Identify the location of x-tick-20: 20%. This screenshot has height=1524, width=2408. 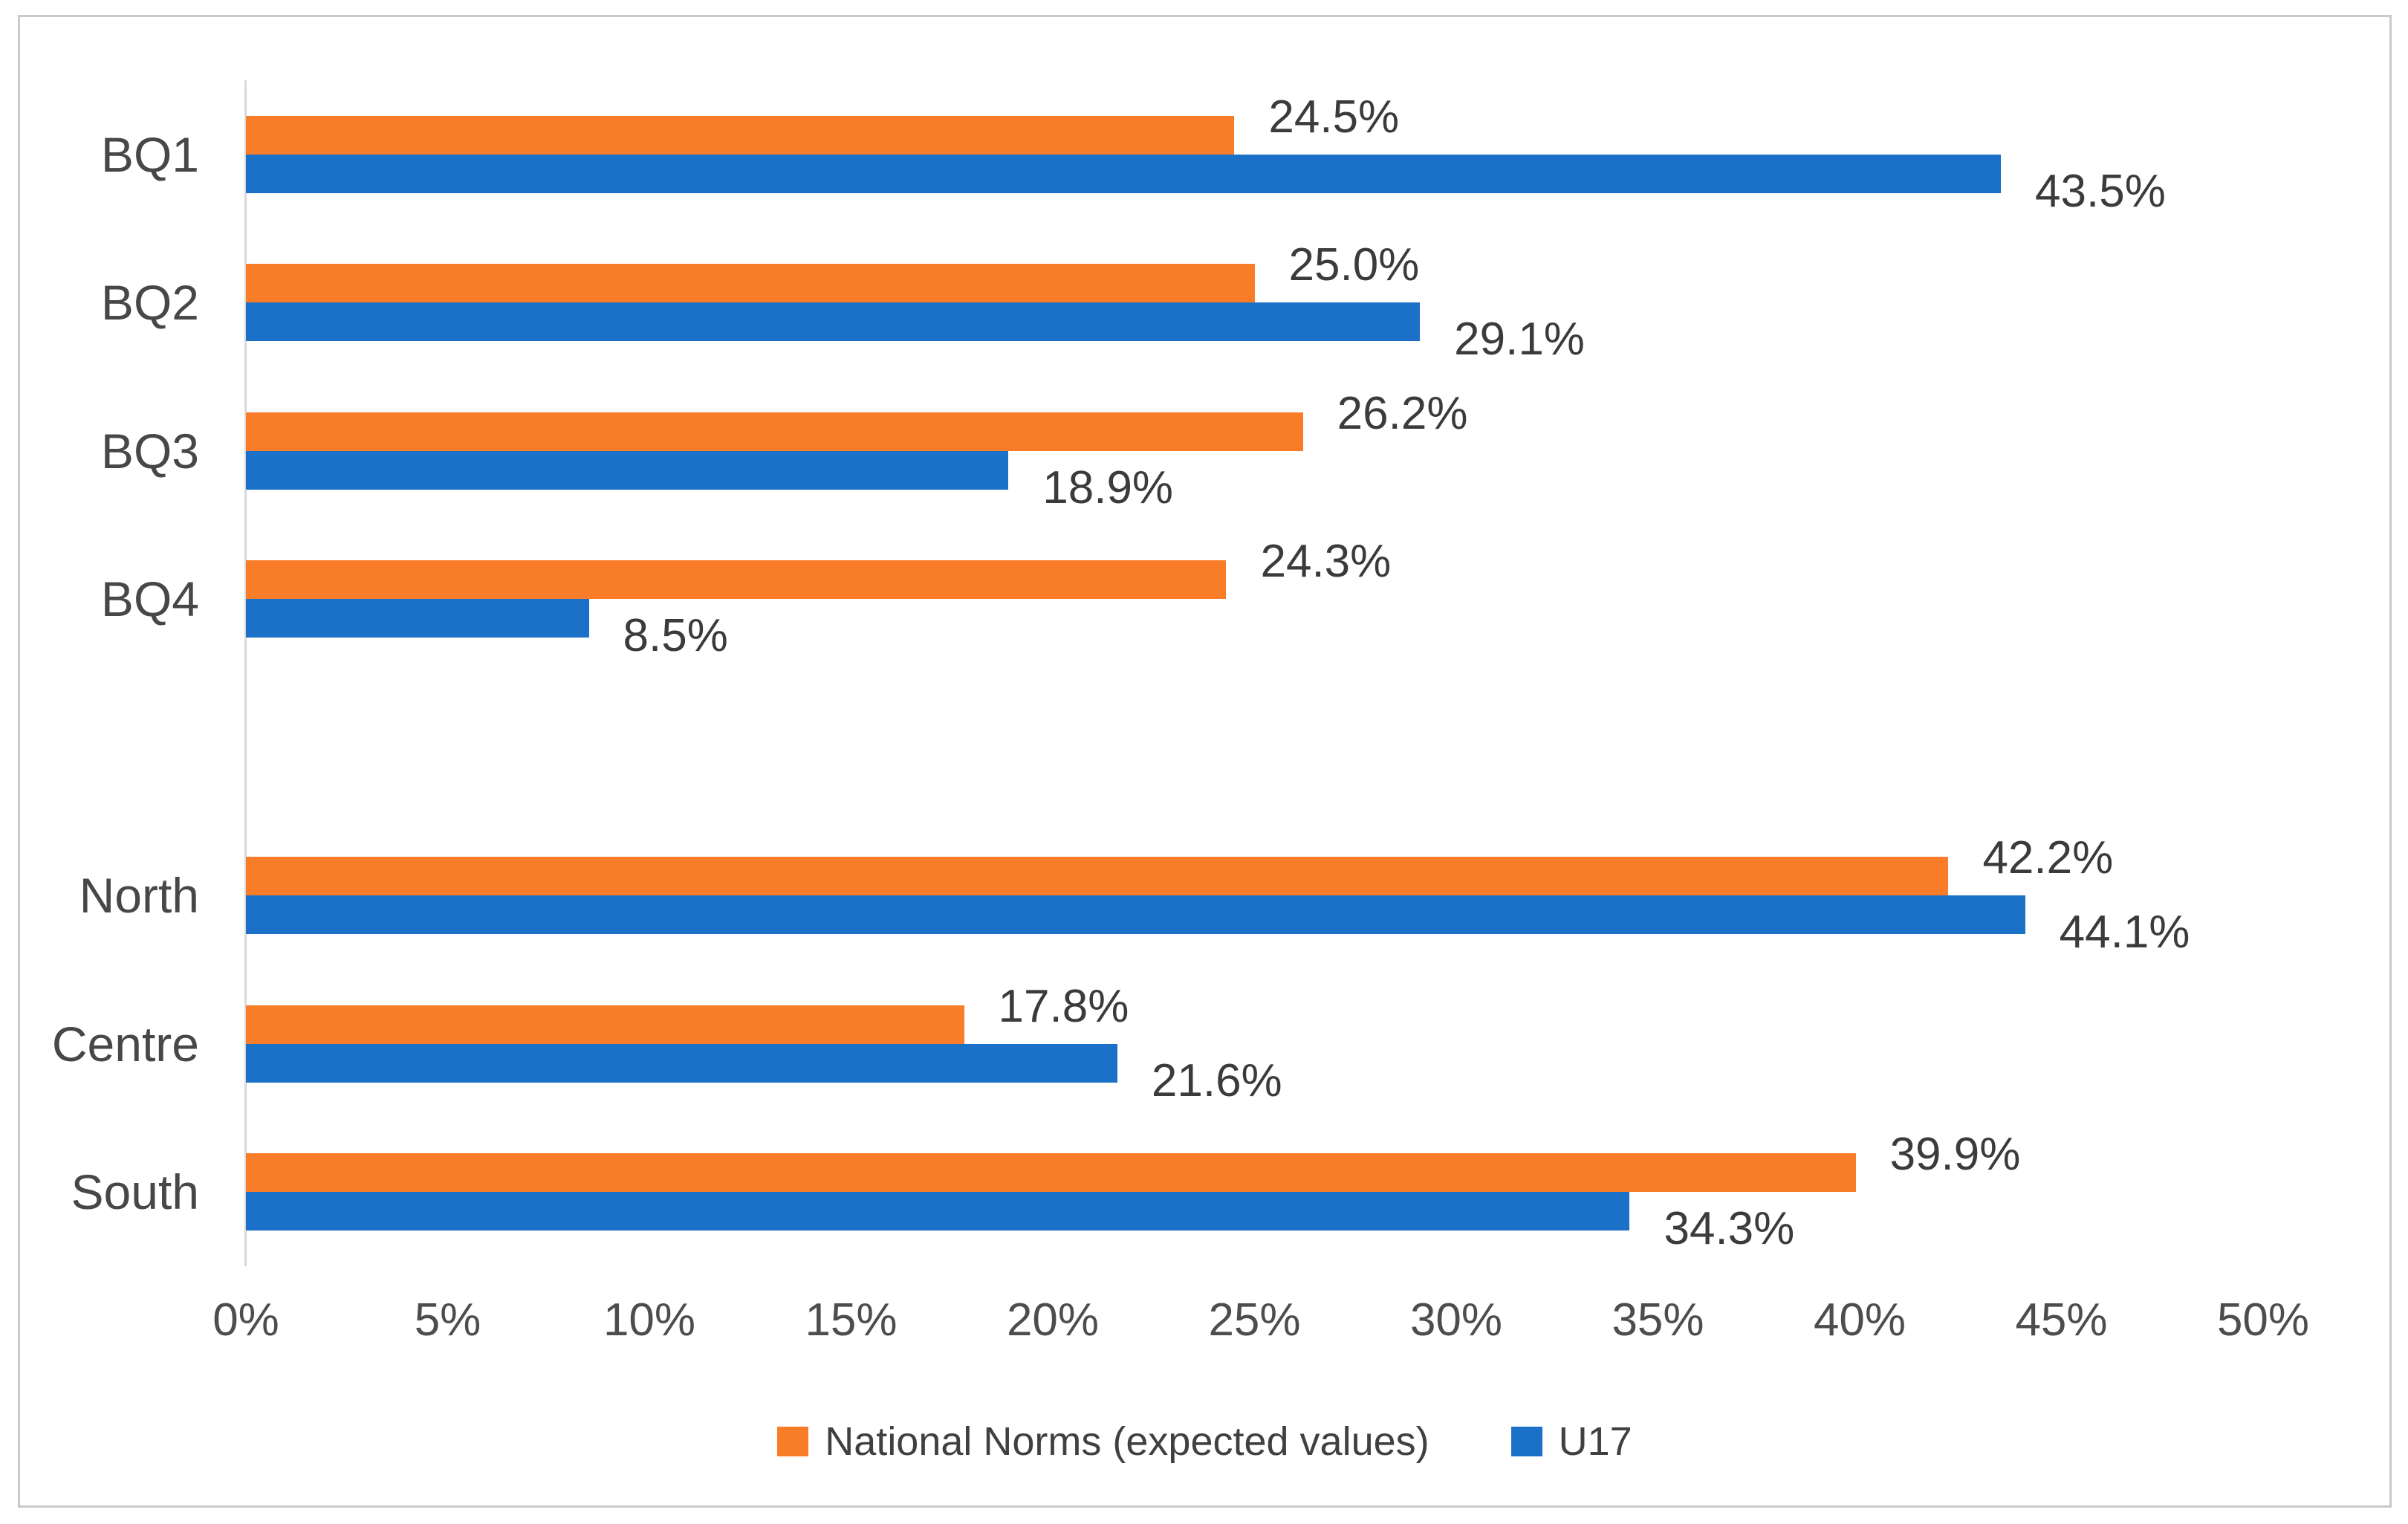
(1053, 1320).